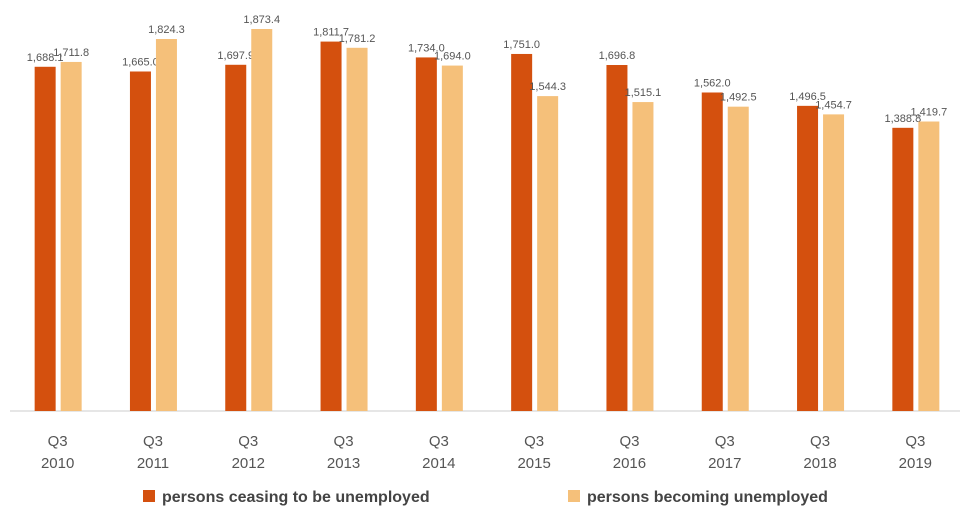 This screenshot has width=965, height=509. What do you see at coordinates (617, 56) in the screenshot?
I see `value-label: 1,696.8` at bounding box center [617, 56].